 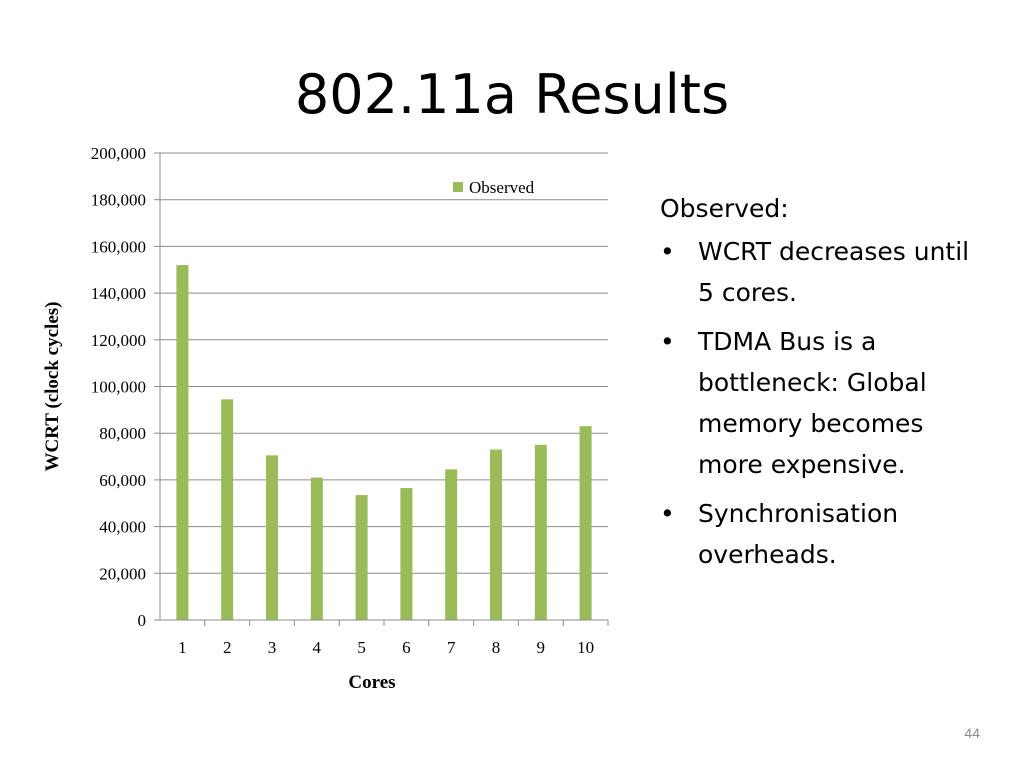 What do you see at coordinates (406, 647) in the screenshot?
I see `x-tick-label: 6` at bounding box center [406, 647].